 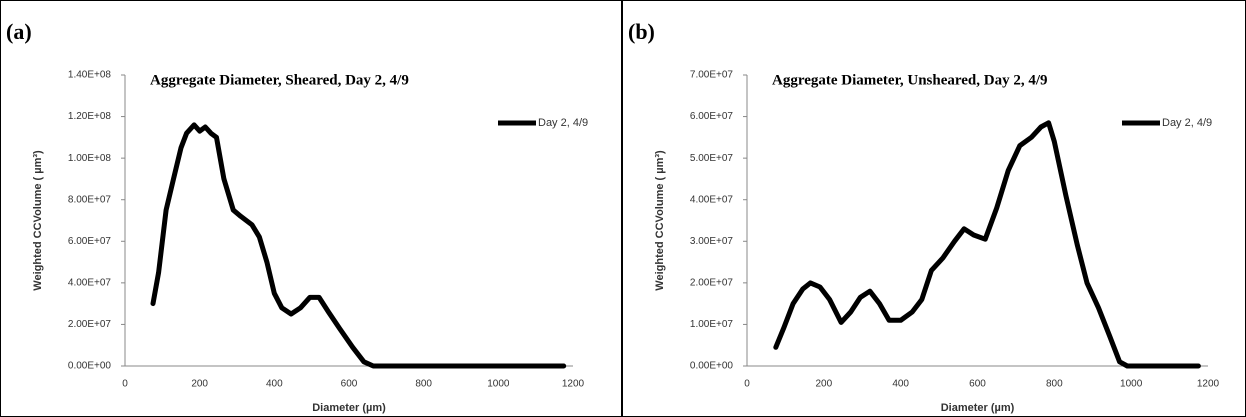 What do you see at coordinates (90, 199) in the screenshot?
I see `y-tick-label: 8.00E+07` at bounding box center [90, 199].